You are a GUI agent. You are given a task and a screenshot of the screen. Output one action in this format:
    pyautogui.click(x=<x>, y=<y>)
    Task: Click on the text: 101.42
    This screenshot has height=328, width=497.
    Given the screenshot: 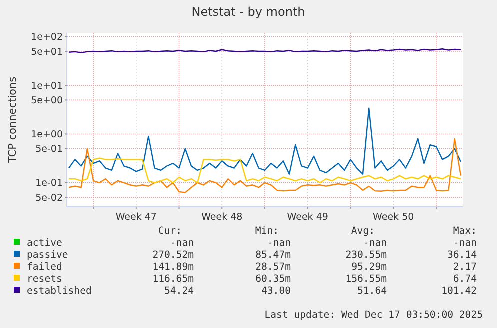 What is the action you would take?
    pyautogui.click(x=460, y=291)
    